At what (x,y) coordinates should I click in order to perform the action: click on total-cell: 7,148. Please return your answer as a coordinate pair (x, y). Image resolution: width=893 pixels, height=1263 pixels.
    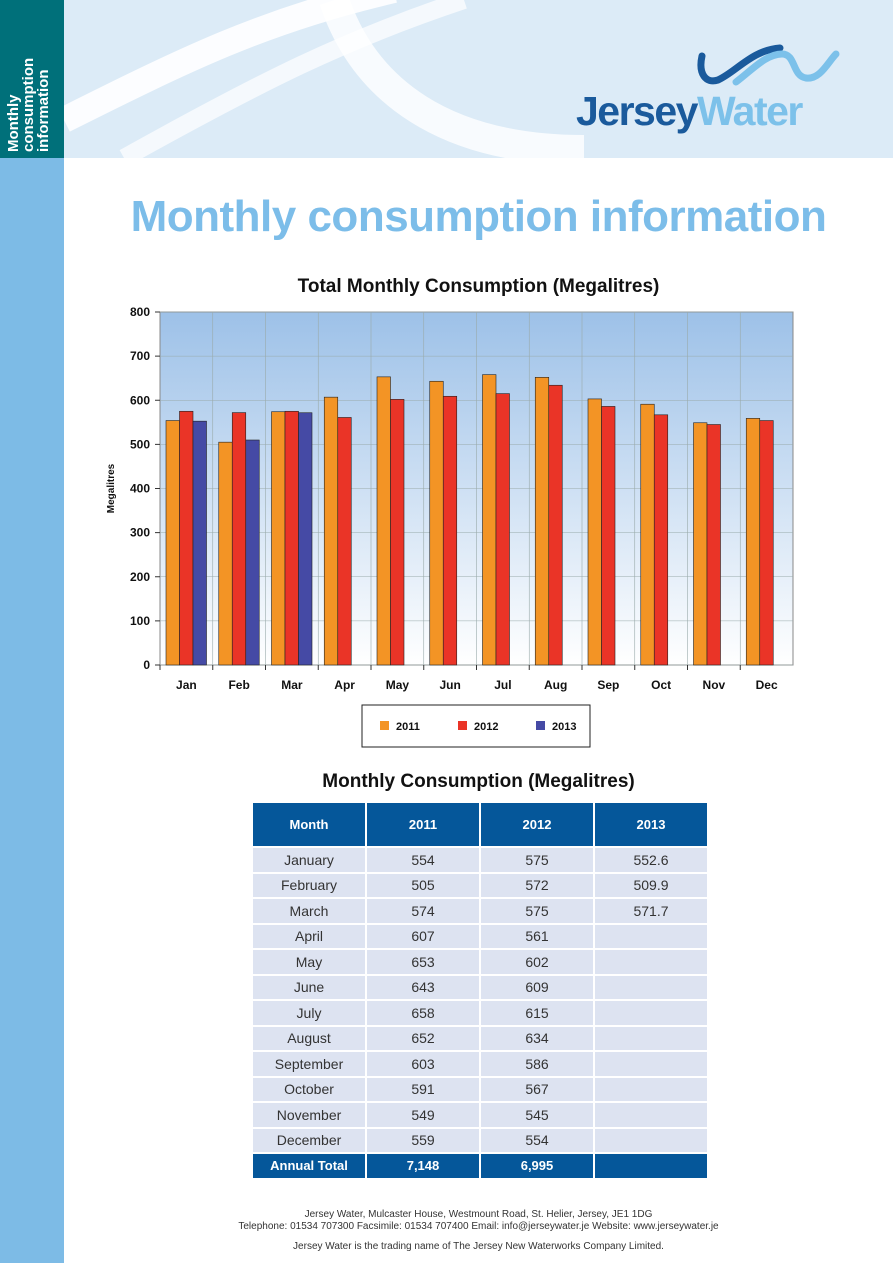
    Looking at the image, I should click on (423, 1167).